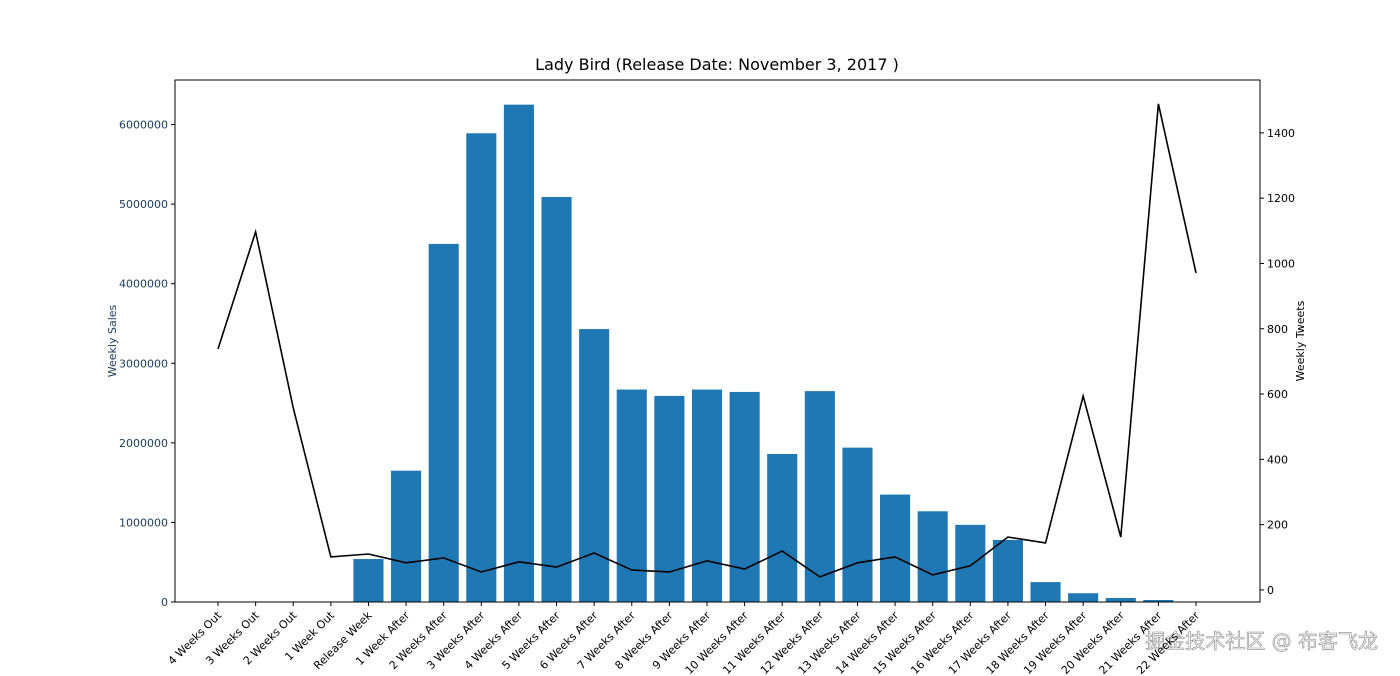 The image size is (1400, 676). What do you see at coordinates (1277, 394) in the screenshot?
I see `y2-tick-label: 600` at bounding box center [1277, 394].